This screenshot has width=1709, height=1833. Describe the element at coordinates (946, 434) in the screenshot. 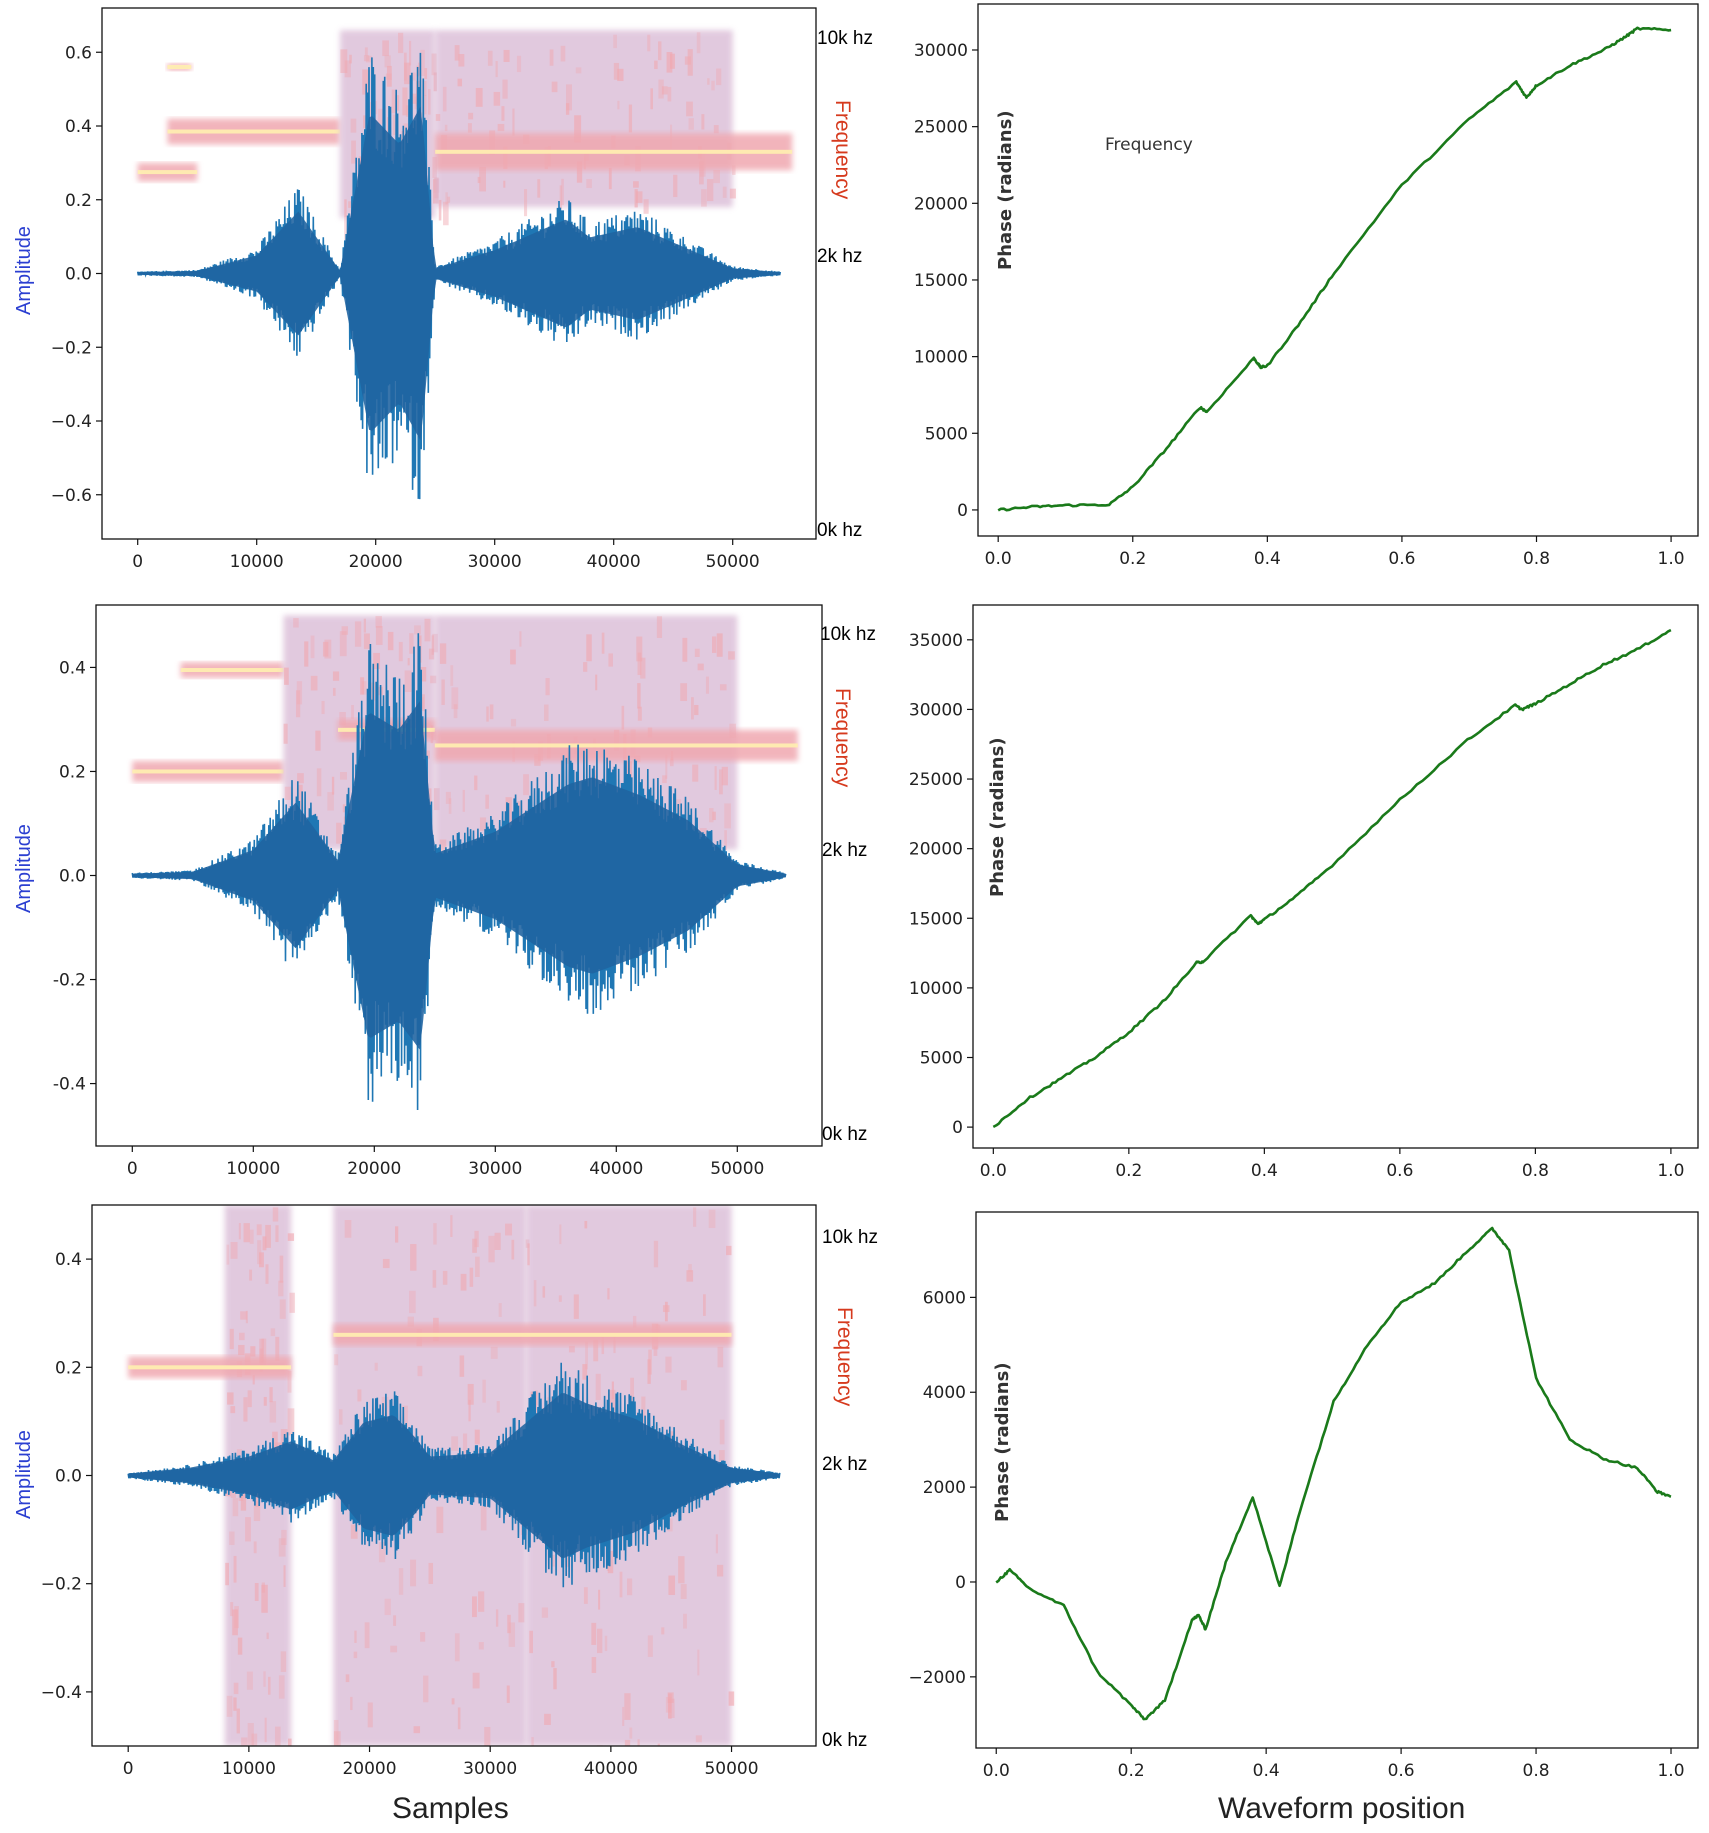

I see `y-tick-label: 5000` at that location.